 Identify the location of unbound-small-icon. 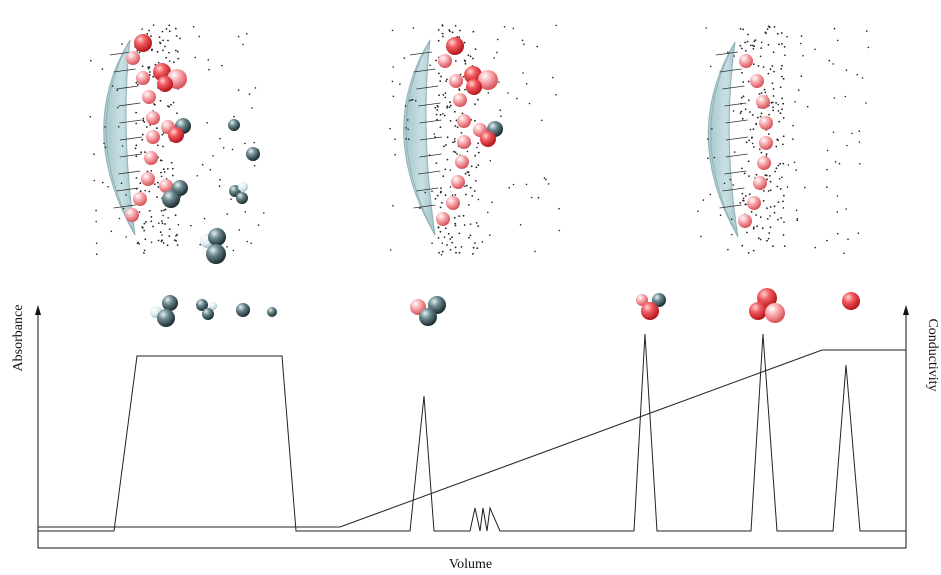
(272, 312).